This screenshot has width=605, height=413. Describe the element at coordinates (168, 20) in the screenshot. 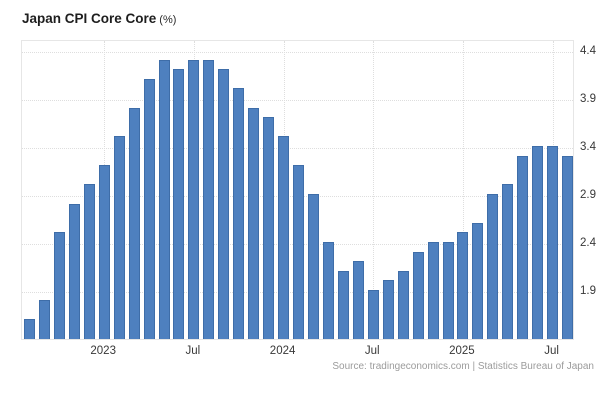

I see `chart-title-unit: (%)` at that location.